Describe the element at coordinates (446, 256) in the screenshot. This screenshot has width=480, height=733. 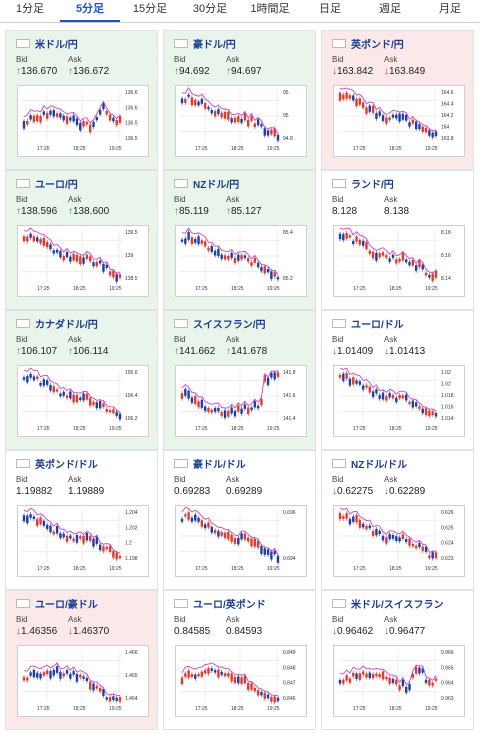
I see `y-tick-label: 8.16` at that location.